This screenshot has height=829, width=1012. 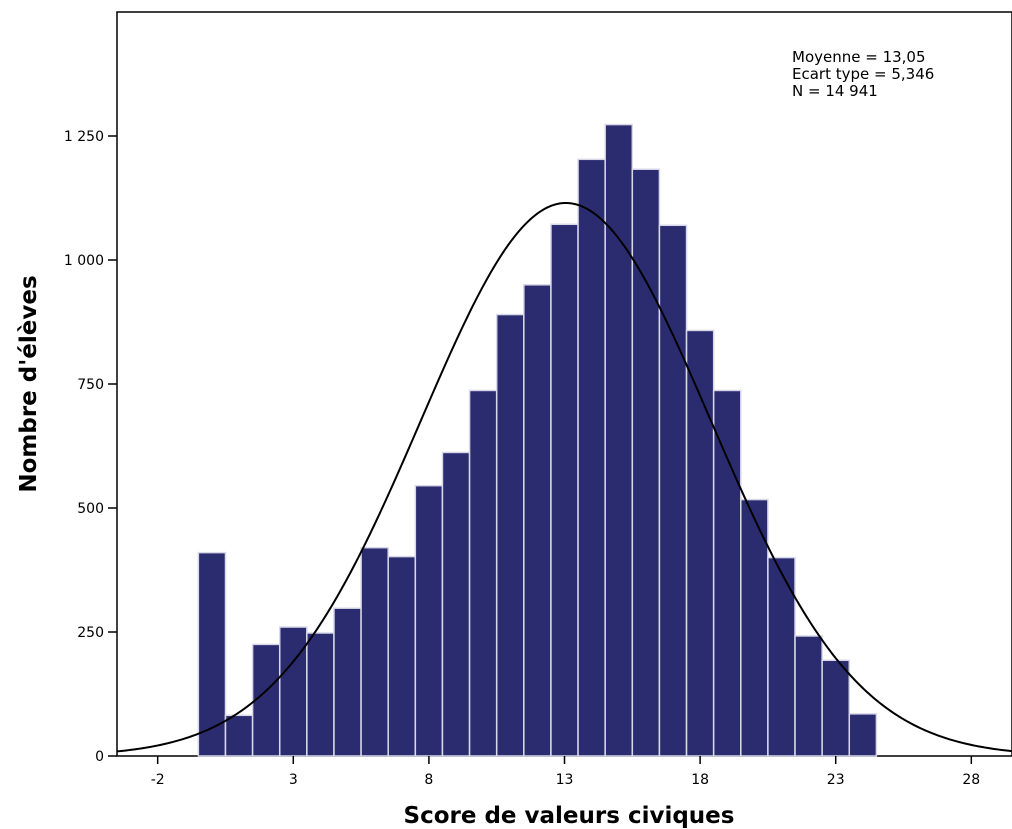 I want to click on stats-n: N = 14 941, so click(x=835, y=91).